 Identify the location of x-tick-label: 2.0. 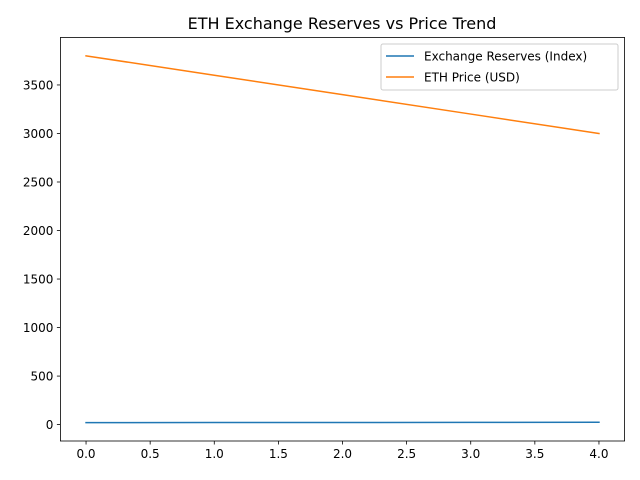
(342, 454).